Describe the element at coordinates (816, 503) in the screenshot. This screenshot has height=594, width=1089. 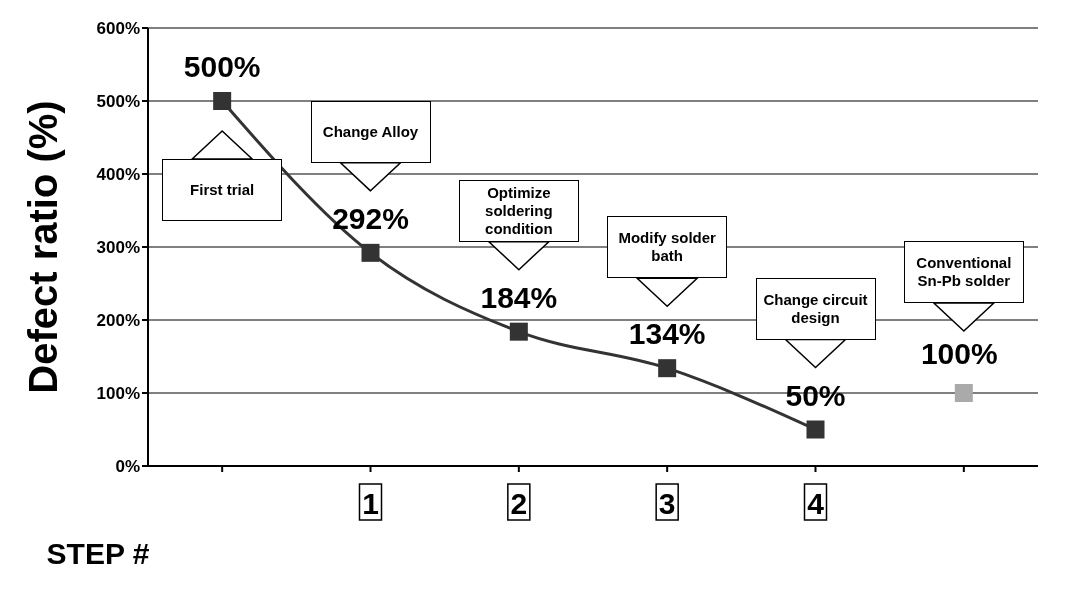
I see `x-tick-label: 4` at that location.